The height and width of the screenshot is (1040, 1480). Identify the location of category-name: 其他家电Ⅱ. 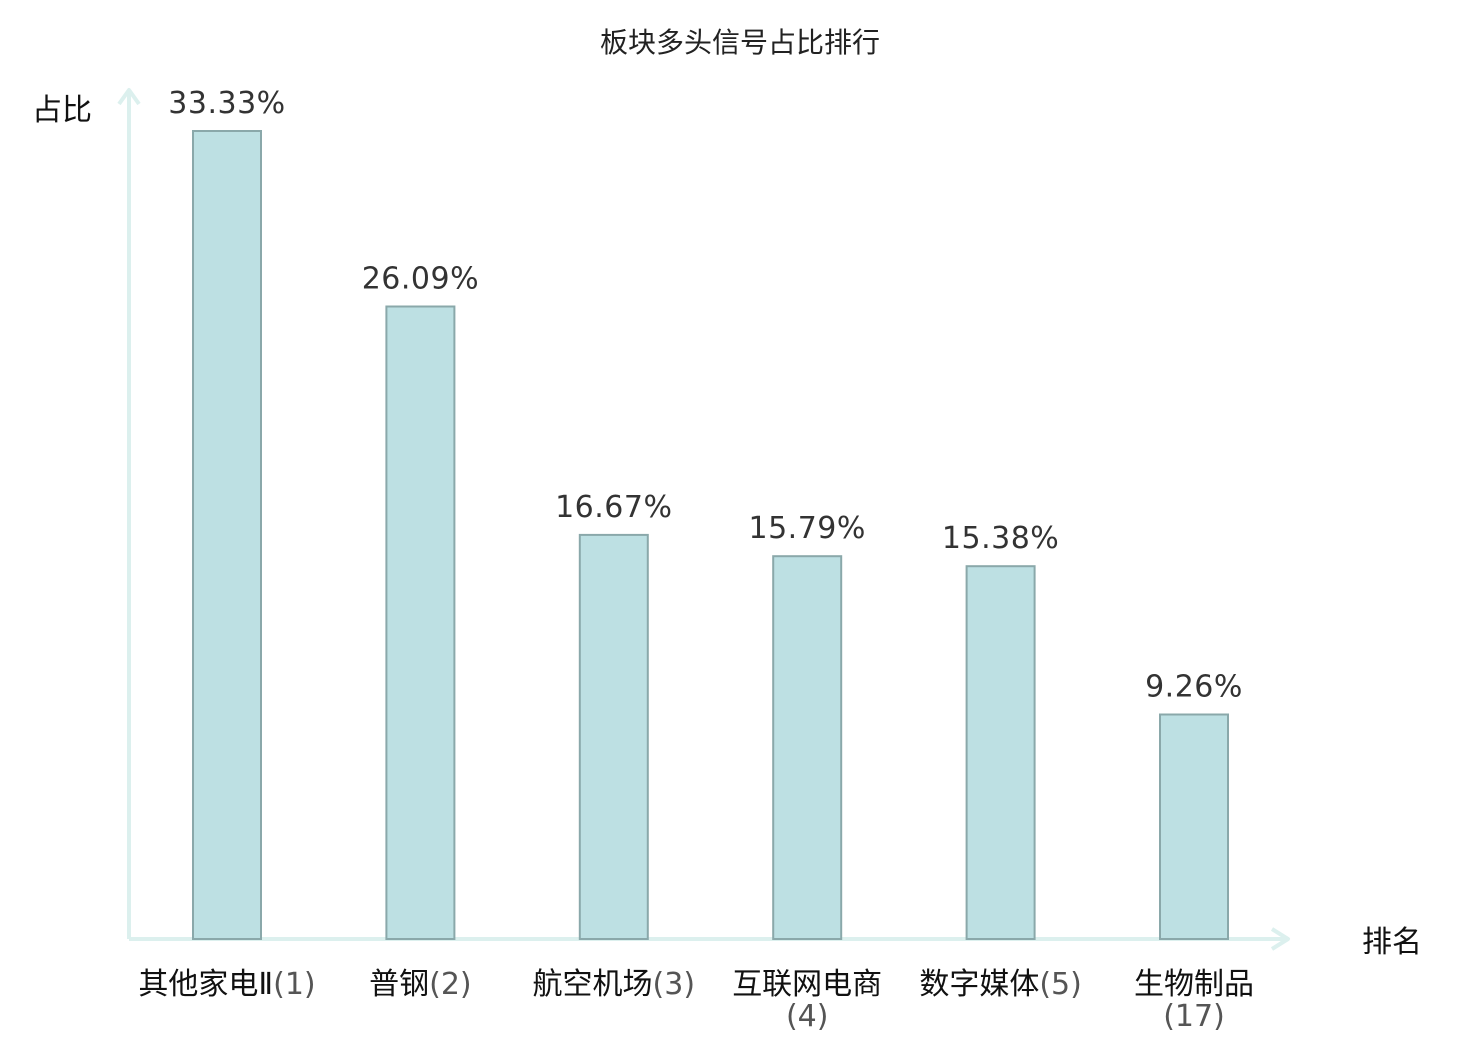
(205, 984).